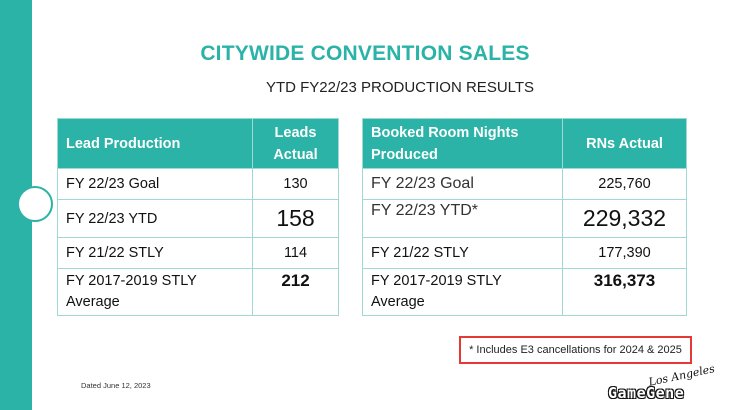 This screenshot has width=730, height=410. I want to click on page-subtitle: YTD FY22/23 PRODUCTION RESULTS, so click(400, 87).